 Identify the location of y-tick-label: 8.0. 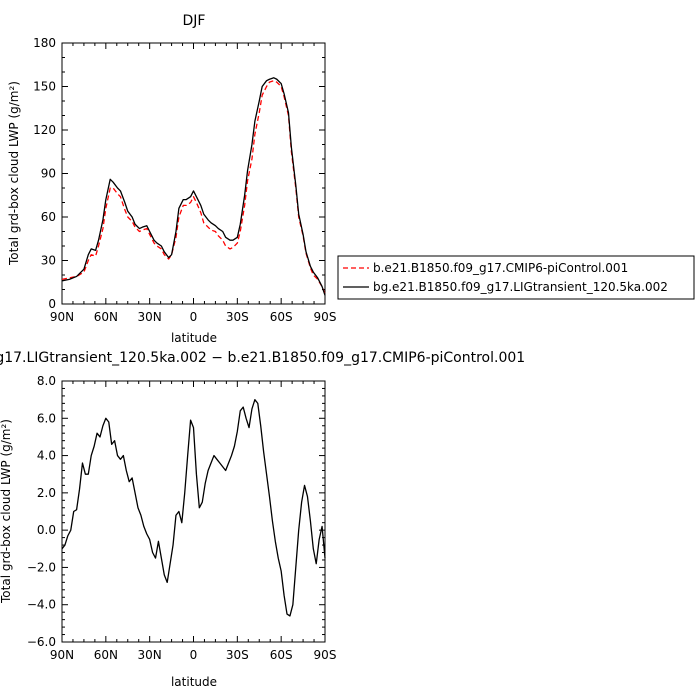
(46, 381).